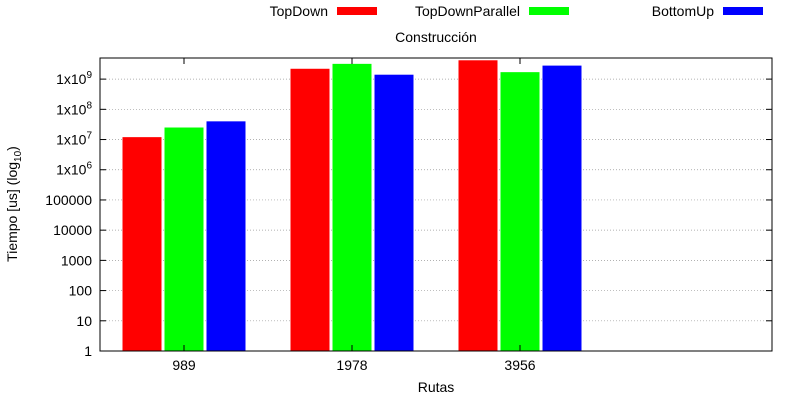  What do you see at coordinates (72, 230) in the screenshot?
I see `y-tick-label: 10000` at bounding box center [72, 230].